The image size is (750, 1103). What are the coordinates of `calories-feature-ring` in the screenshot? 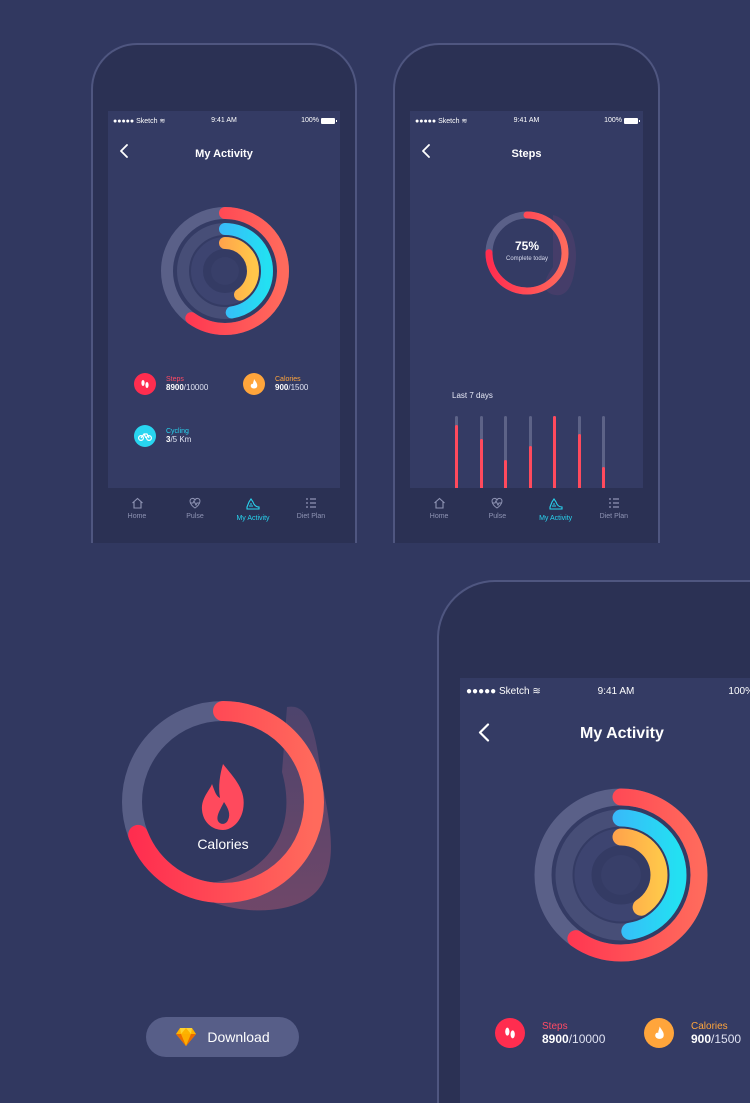 It's located at (226, 806).